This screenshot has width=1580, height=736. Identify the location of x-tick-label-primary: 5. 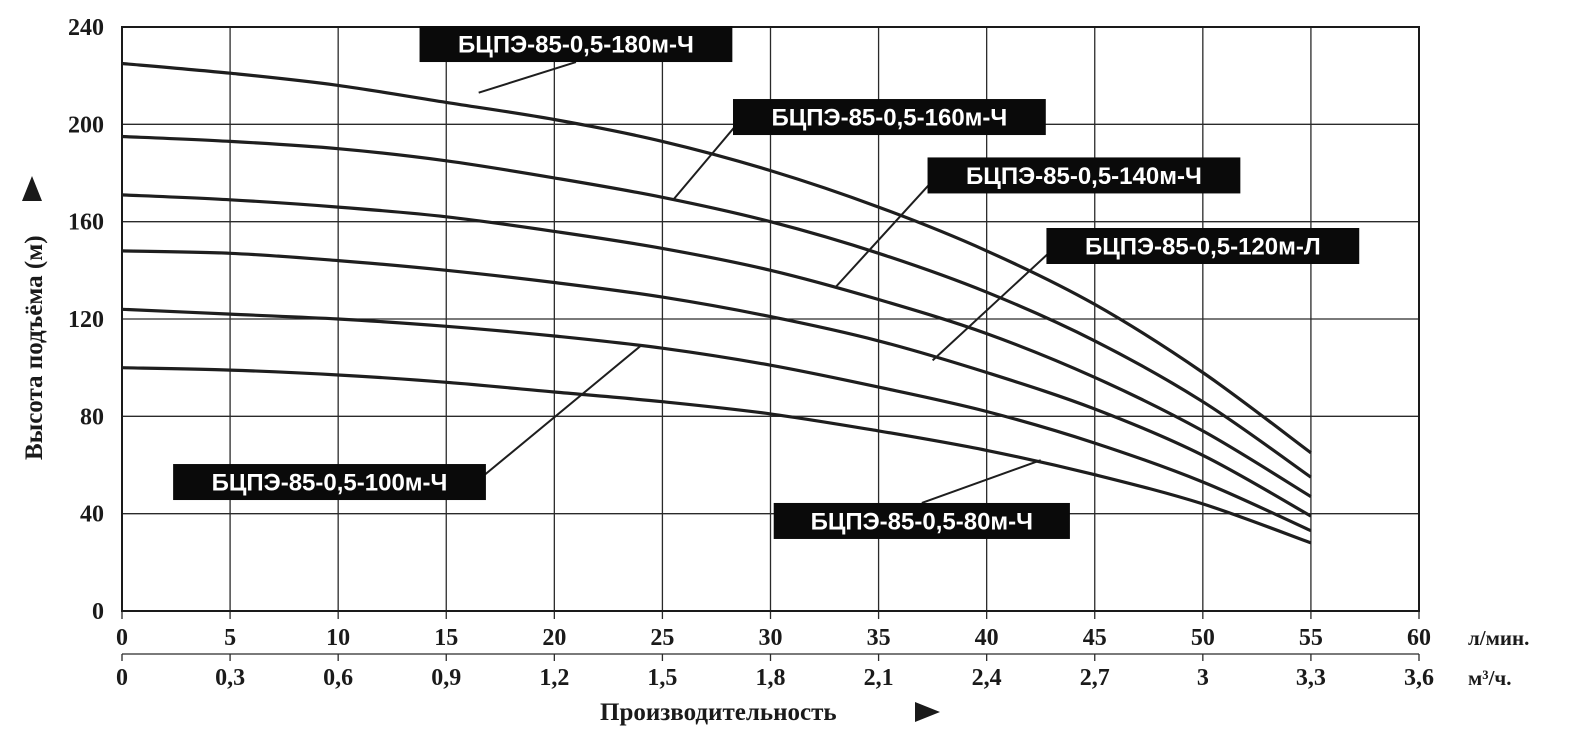
(230, 638).